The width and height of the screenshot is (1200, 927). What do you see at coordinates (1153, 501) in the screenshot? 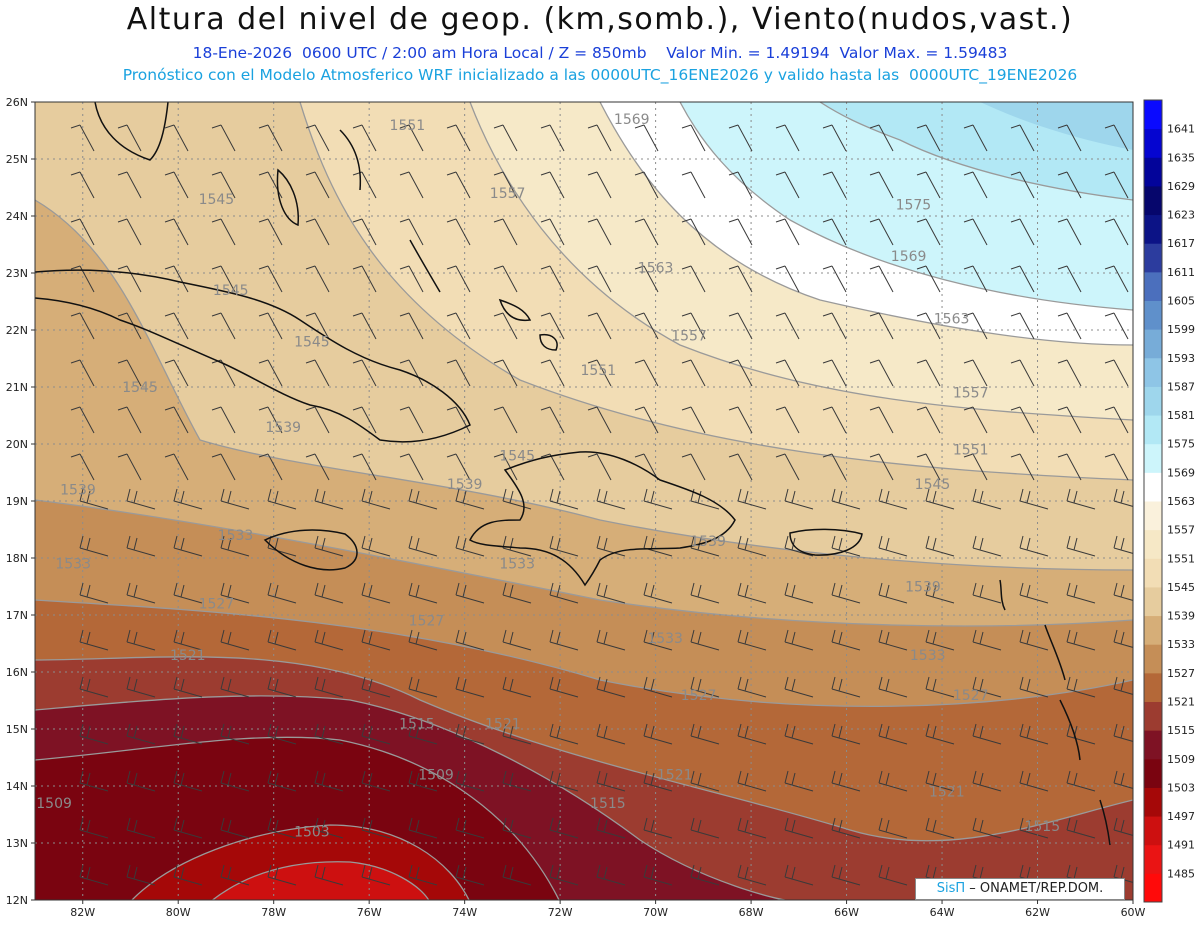
I see `colorbar-frame` at bounding box center [1153, 501].